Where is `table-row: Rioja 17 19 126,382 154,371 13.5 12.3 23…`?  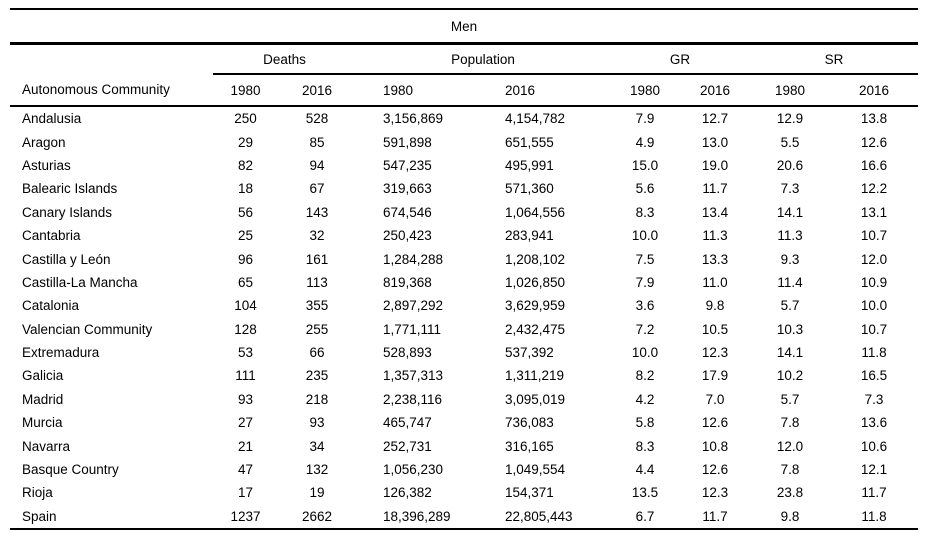 table-row: Rioja 17 19 126,382 154,371 13.5 12.3 23… is located at coordinates (464, 492).